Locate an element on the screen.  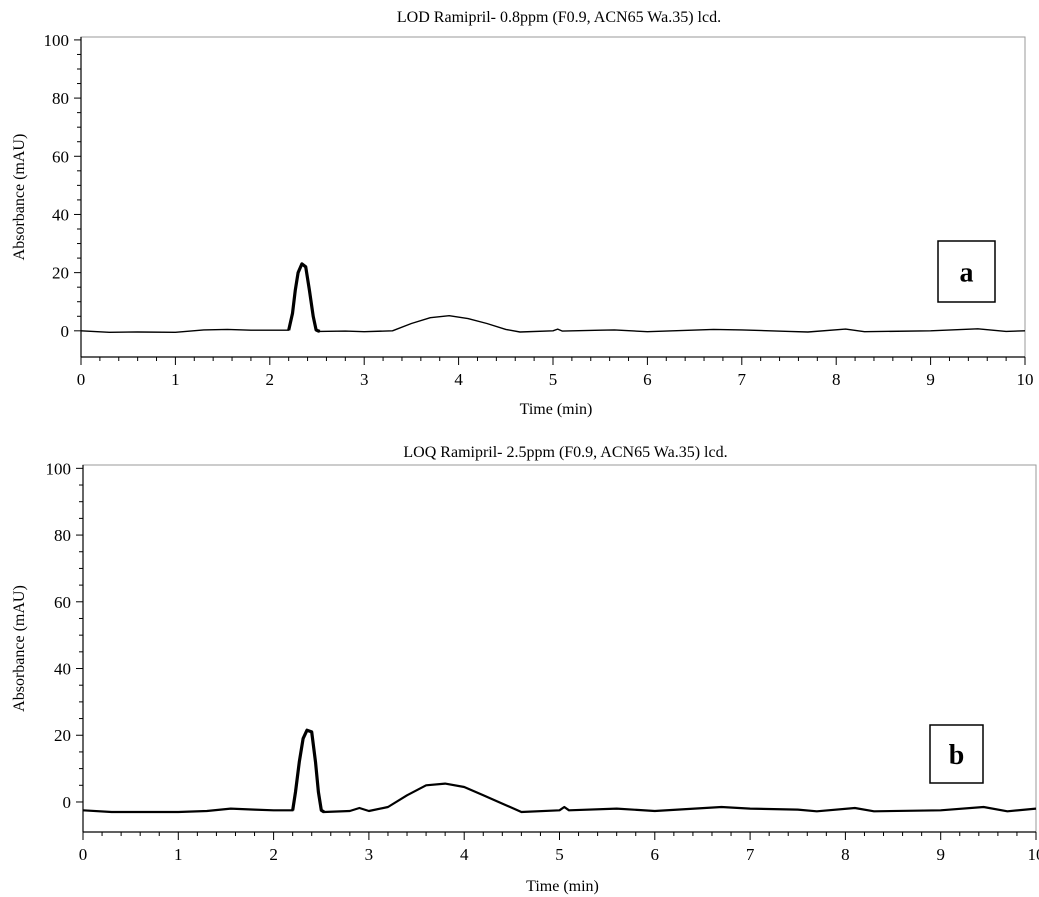
panel-label: b is located at coordinates (957, 755).